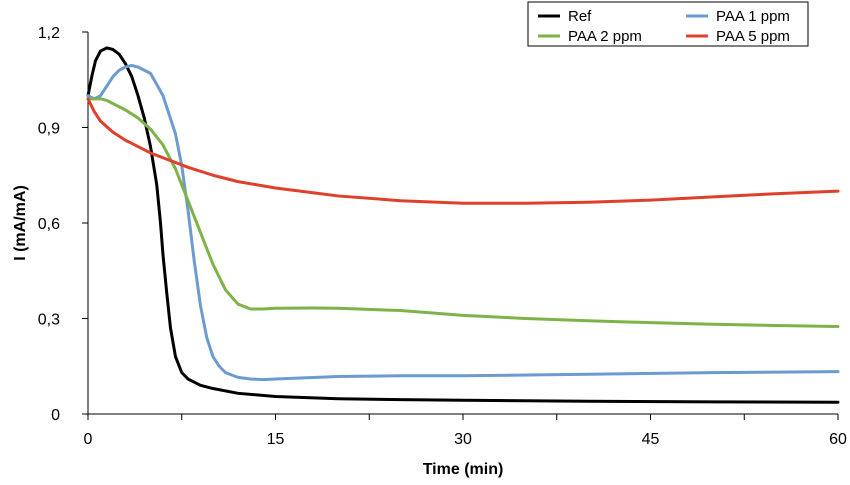 This screenshot has height=485, width=850. I want to click on x-tick-label: 30, so click(463, 439).